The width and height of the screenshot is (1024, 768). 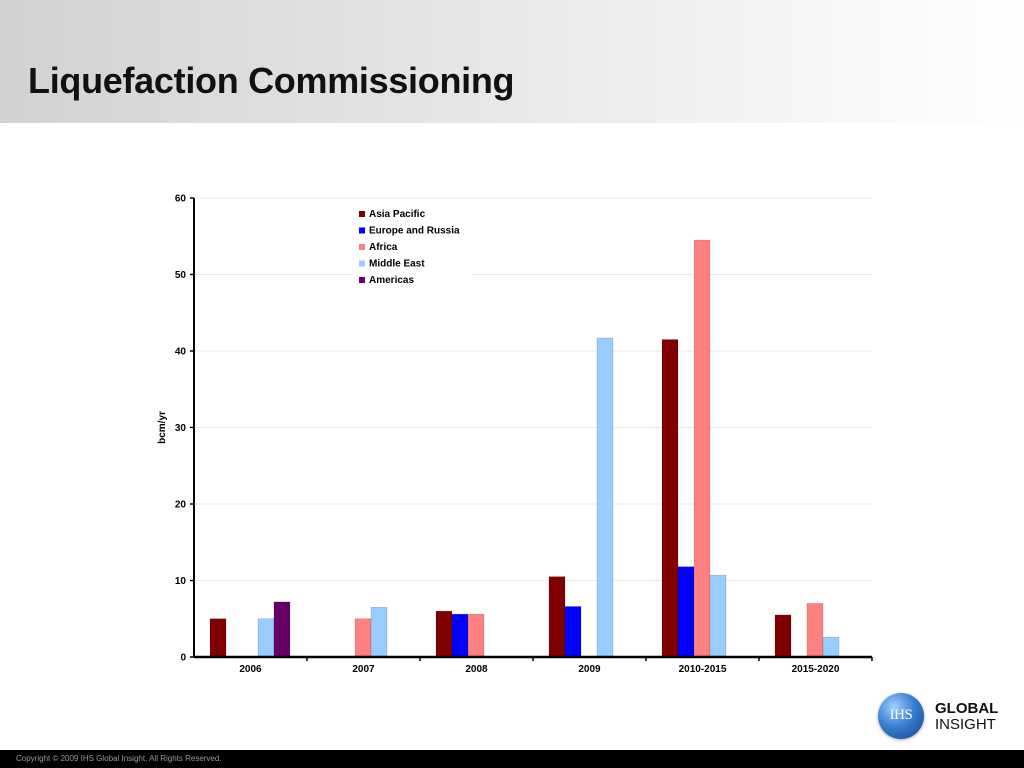 I want to click on x-tick-label: 2010-2015, so click(x=703, y=669).